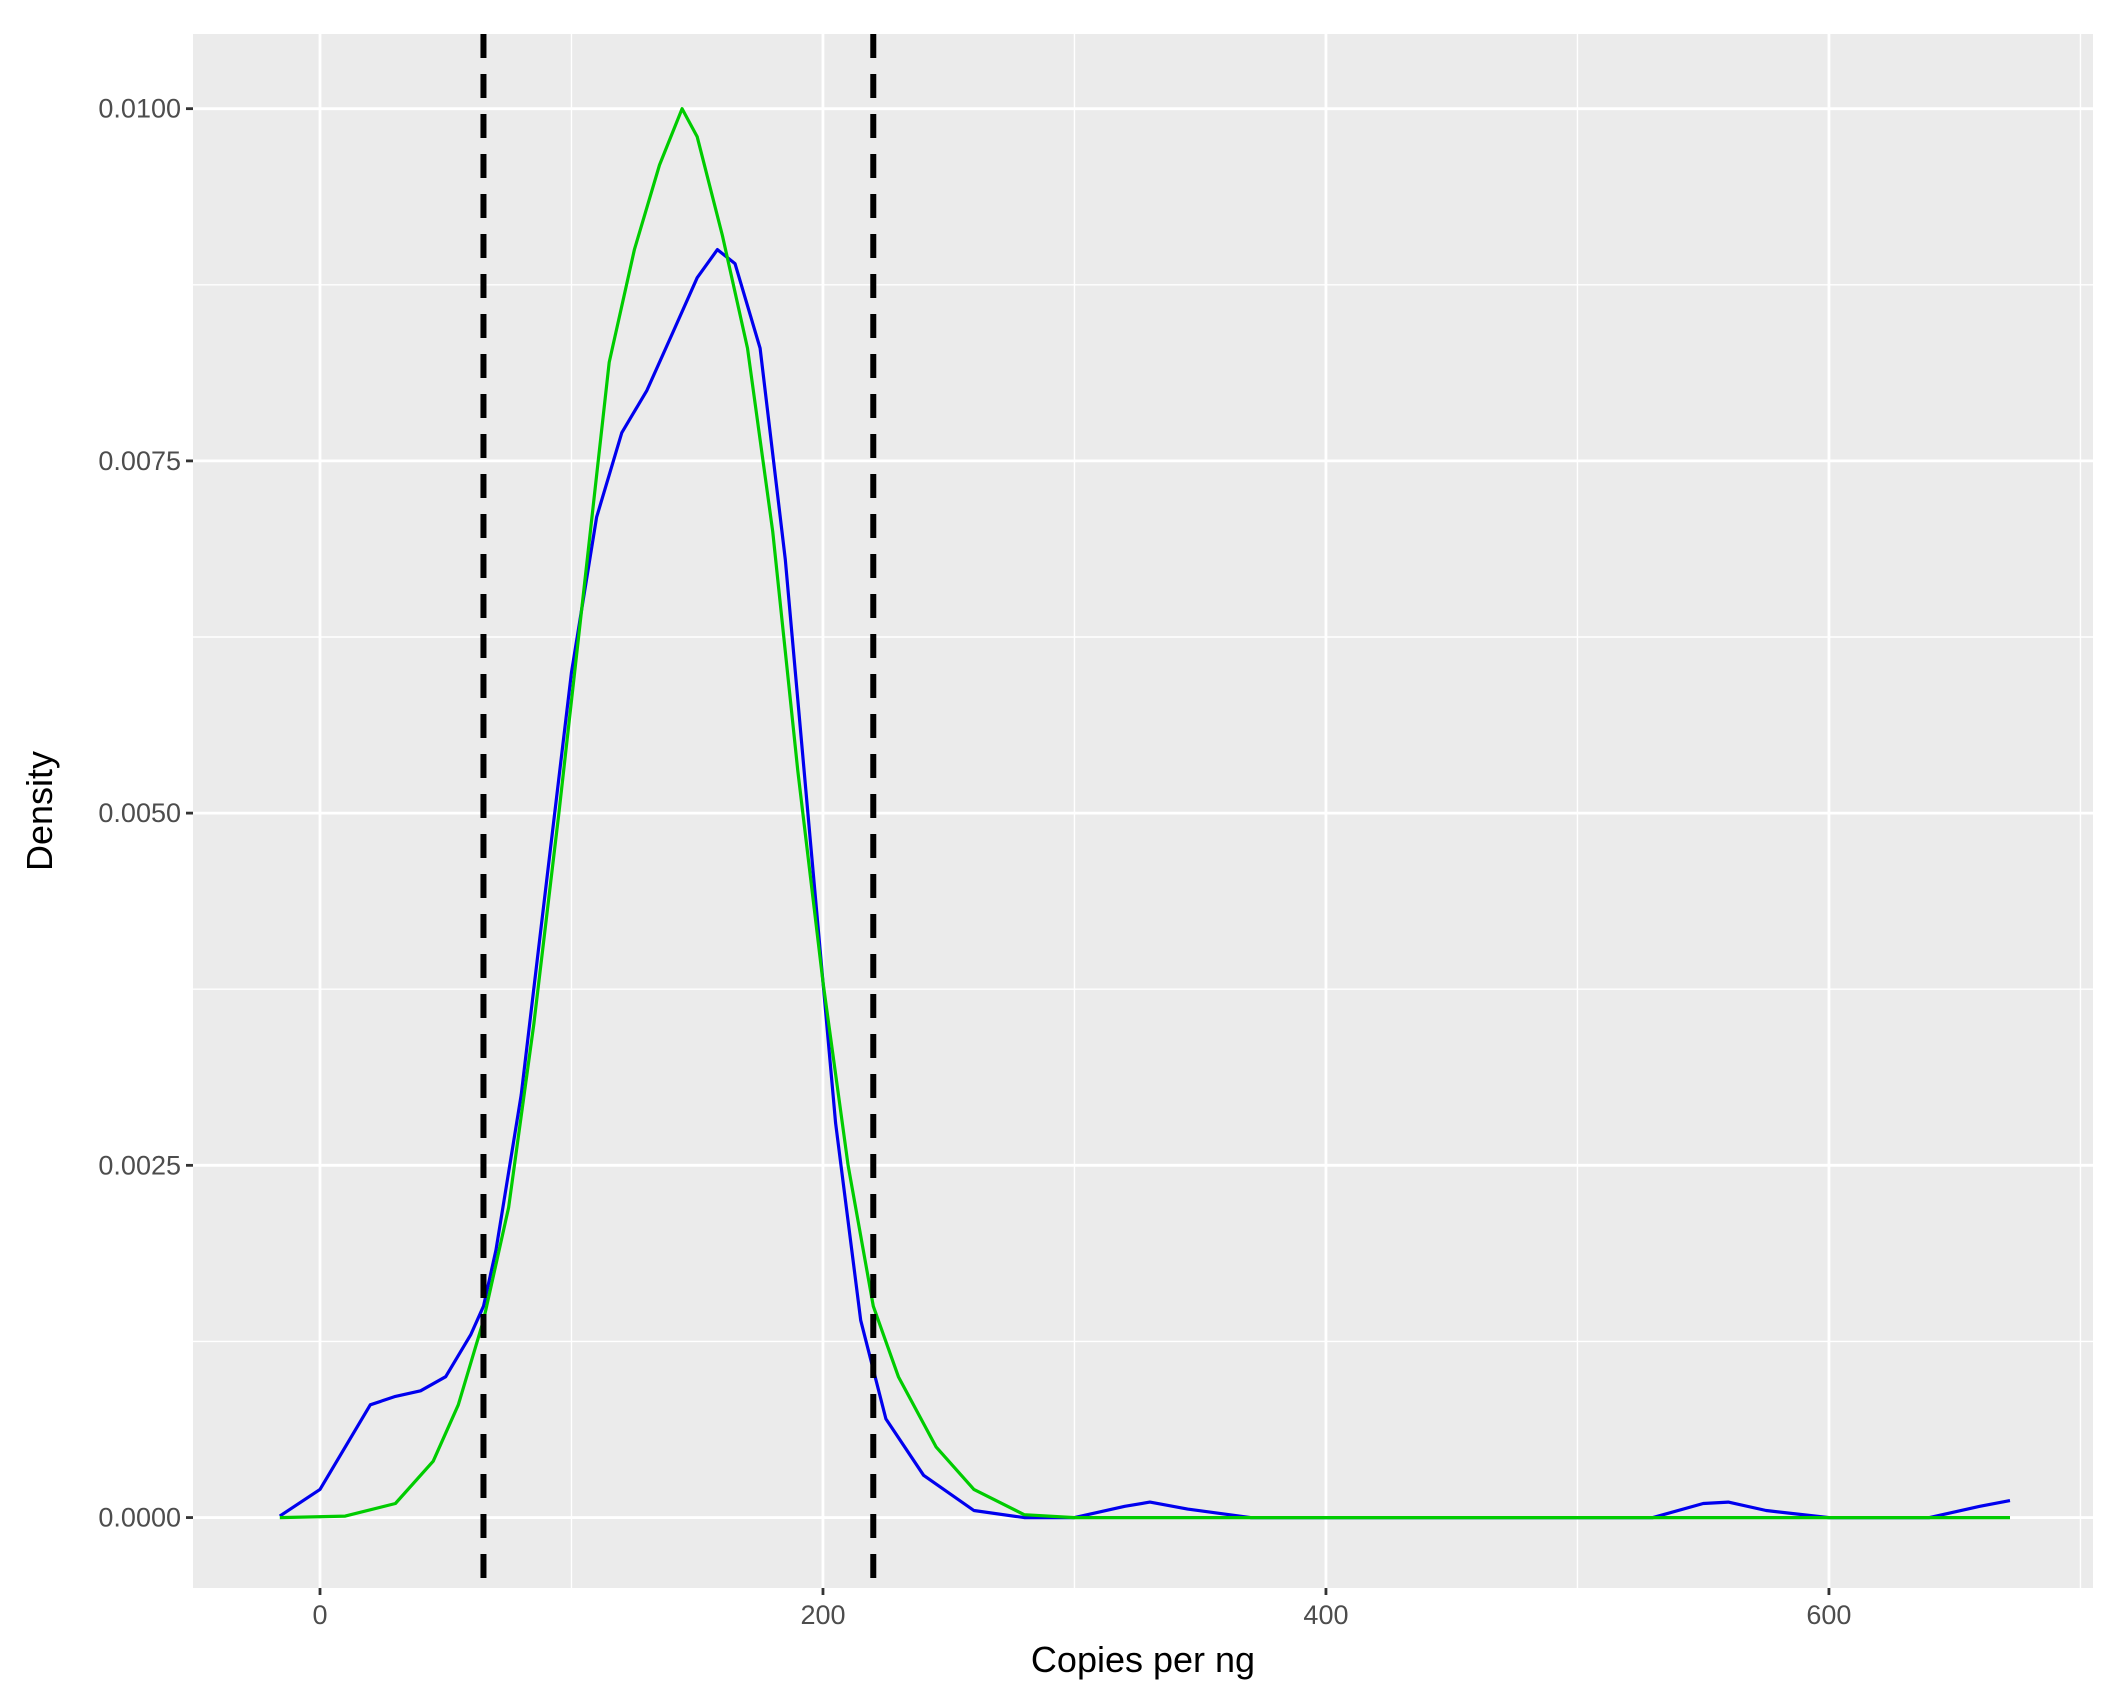  Describe the element at coordinates (139, 1518) in the screenshot. I see `y-tick-label: 0.0000` at that location.